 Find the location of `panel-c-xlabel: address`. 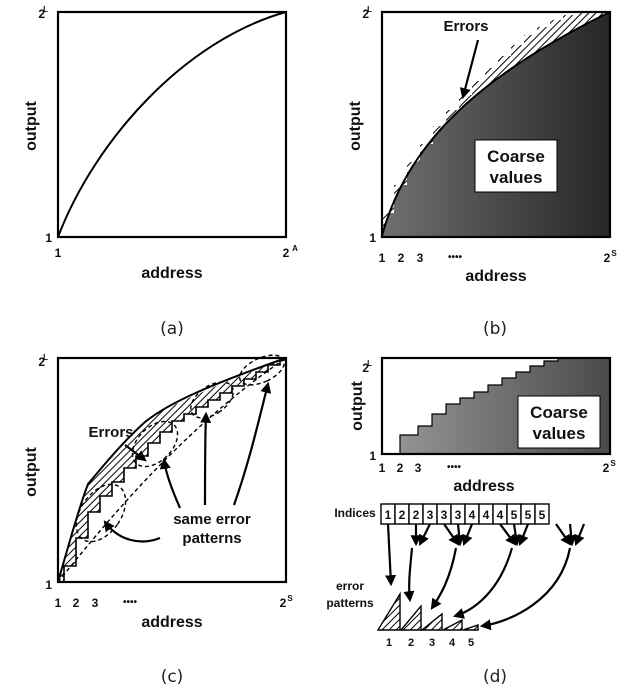

panel-c-xlabel: address is located at coordinates (171, 622).